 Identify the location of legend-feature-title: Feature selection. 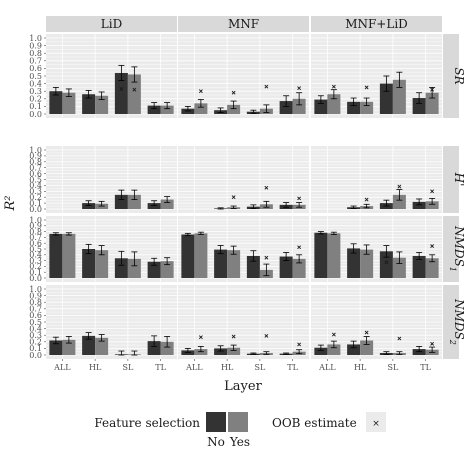
(147, 423).